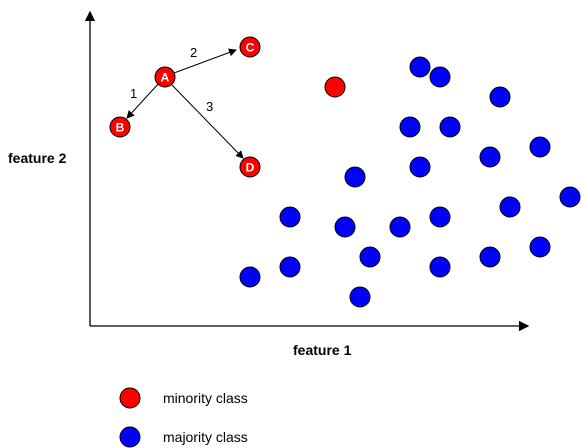 This screenshot has width=581, height=448. I want to click on minority-point-c, so click(250, 47).